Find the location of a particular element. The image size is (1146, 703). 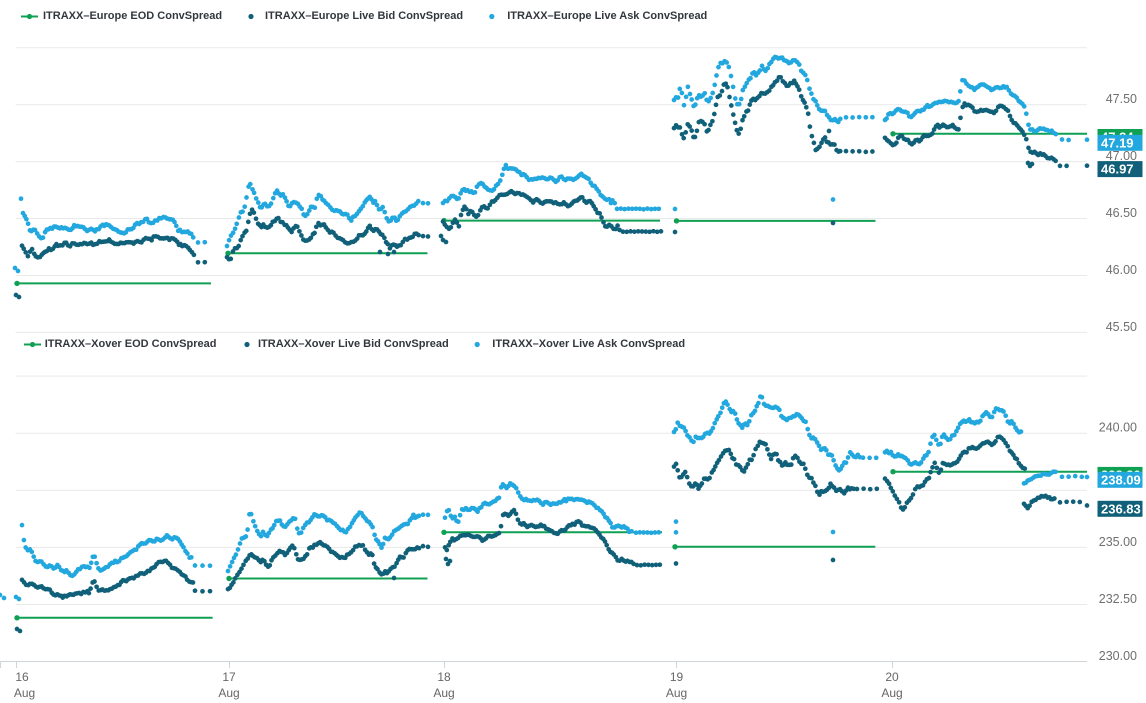

svg-text: 47.50 is located at coordinates (1121, 99).